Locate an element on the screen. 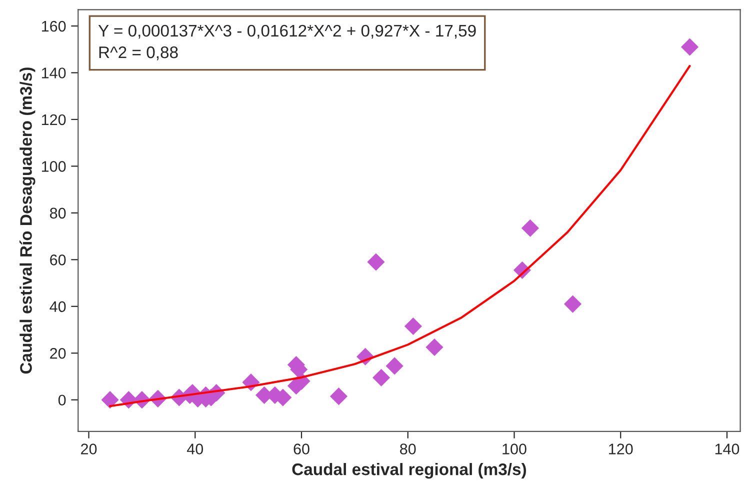 Image resolution: width=744 pixels, height=482 pixels. y-tick-label: 100 is located at coordinates (54, 166).